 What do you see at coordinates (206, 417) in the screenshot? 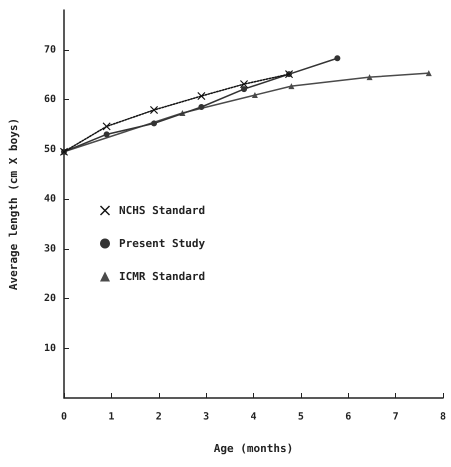
I see `x-tick-label: 3` at bounding box center [206, 417].